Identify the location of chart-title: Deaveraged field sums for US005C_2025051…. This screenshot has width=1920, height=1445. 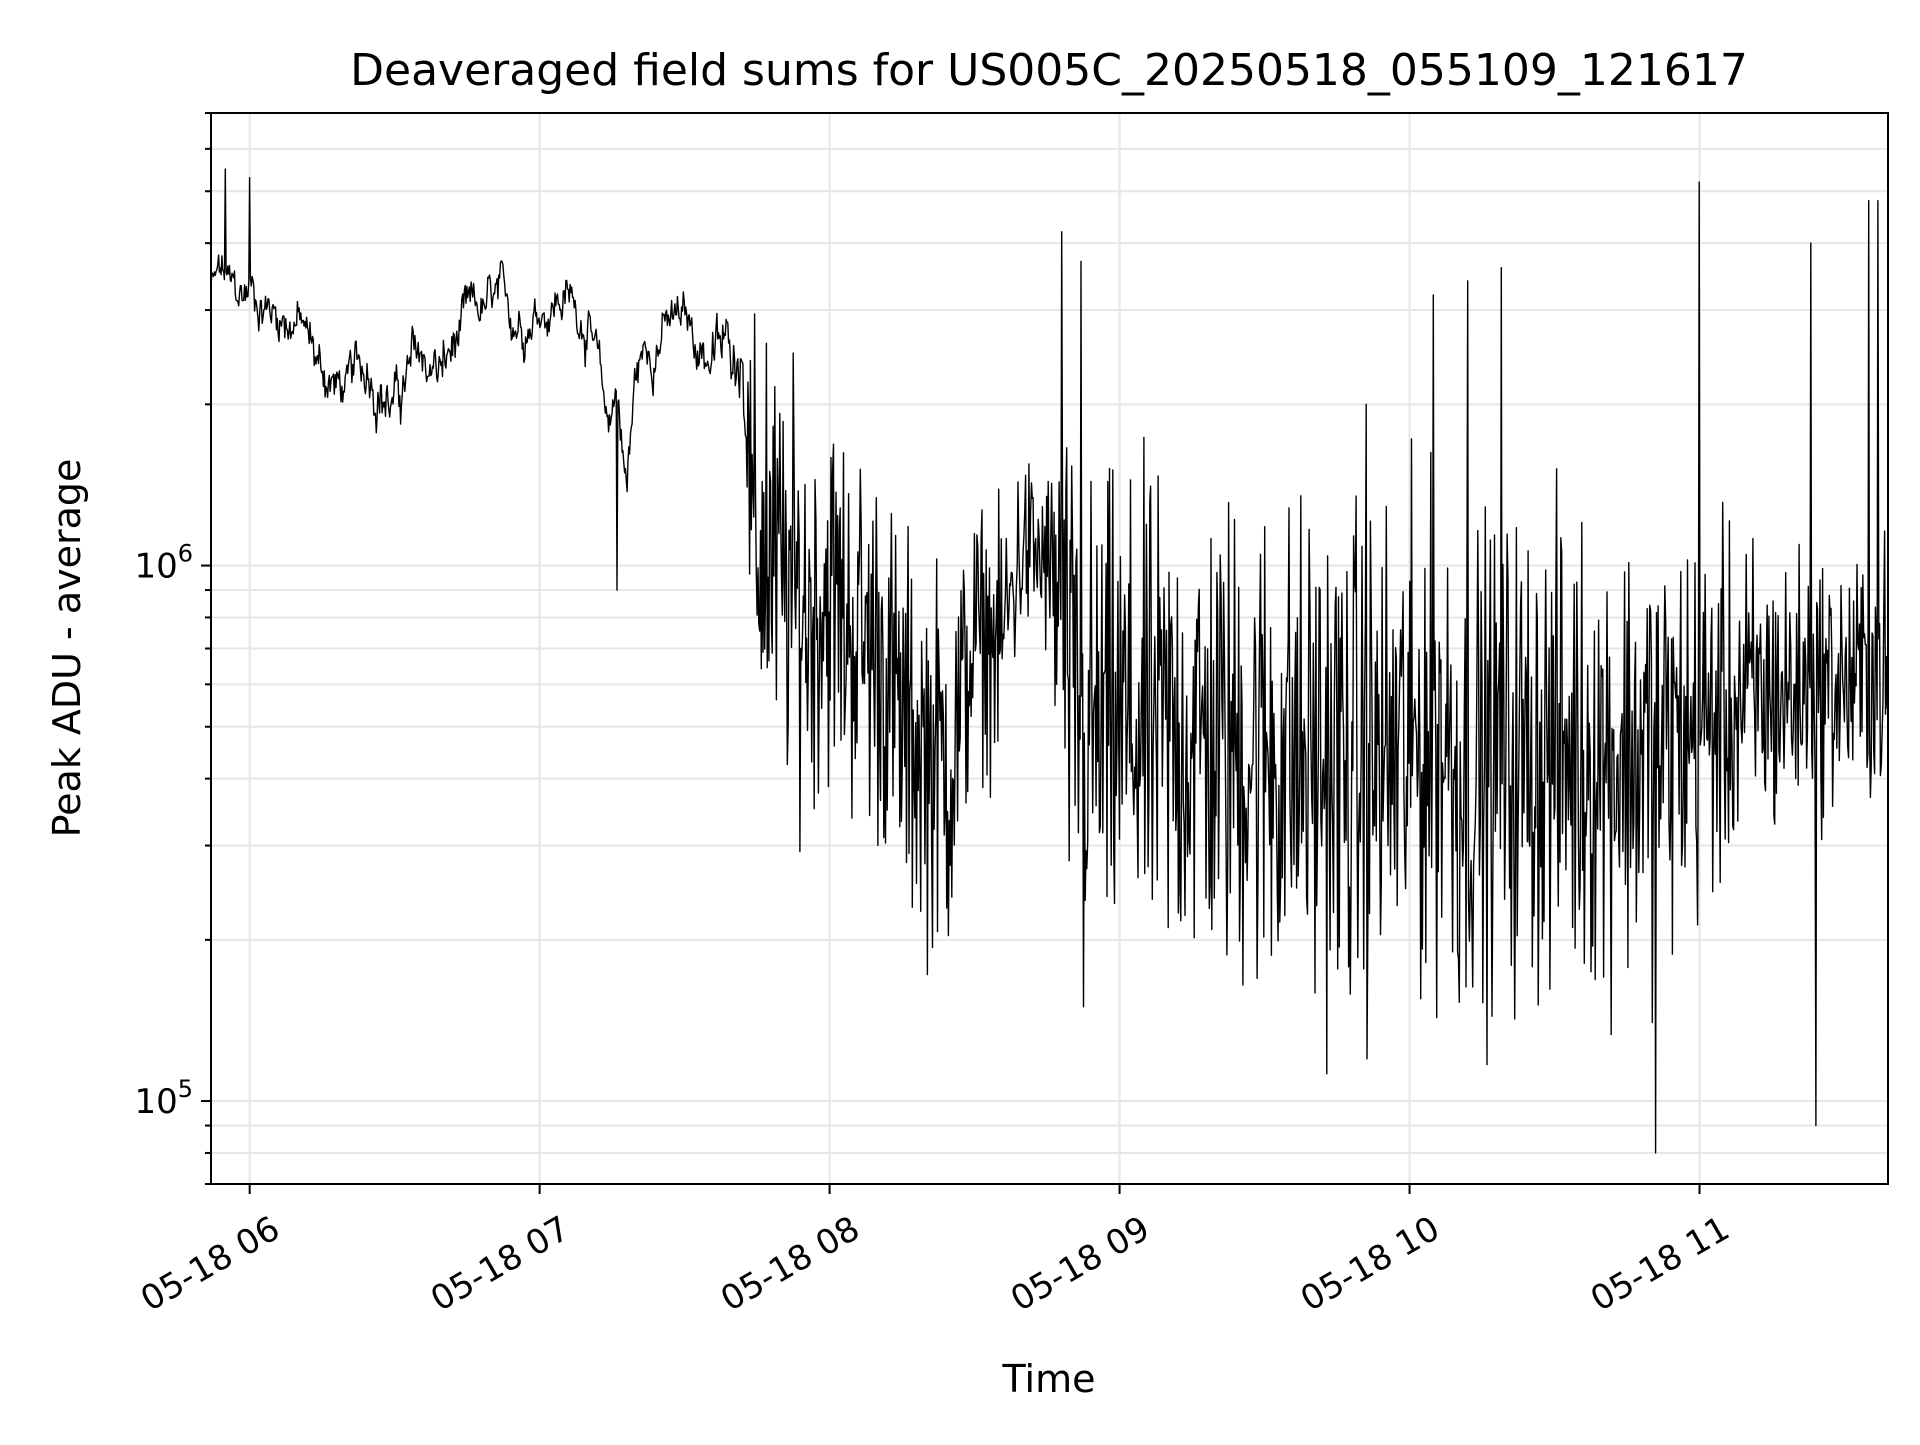
(1049, 70).